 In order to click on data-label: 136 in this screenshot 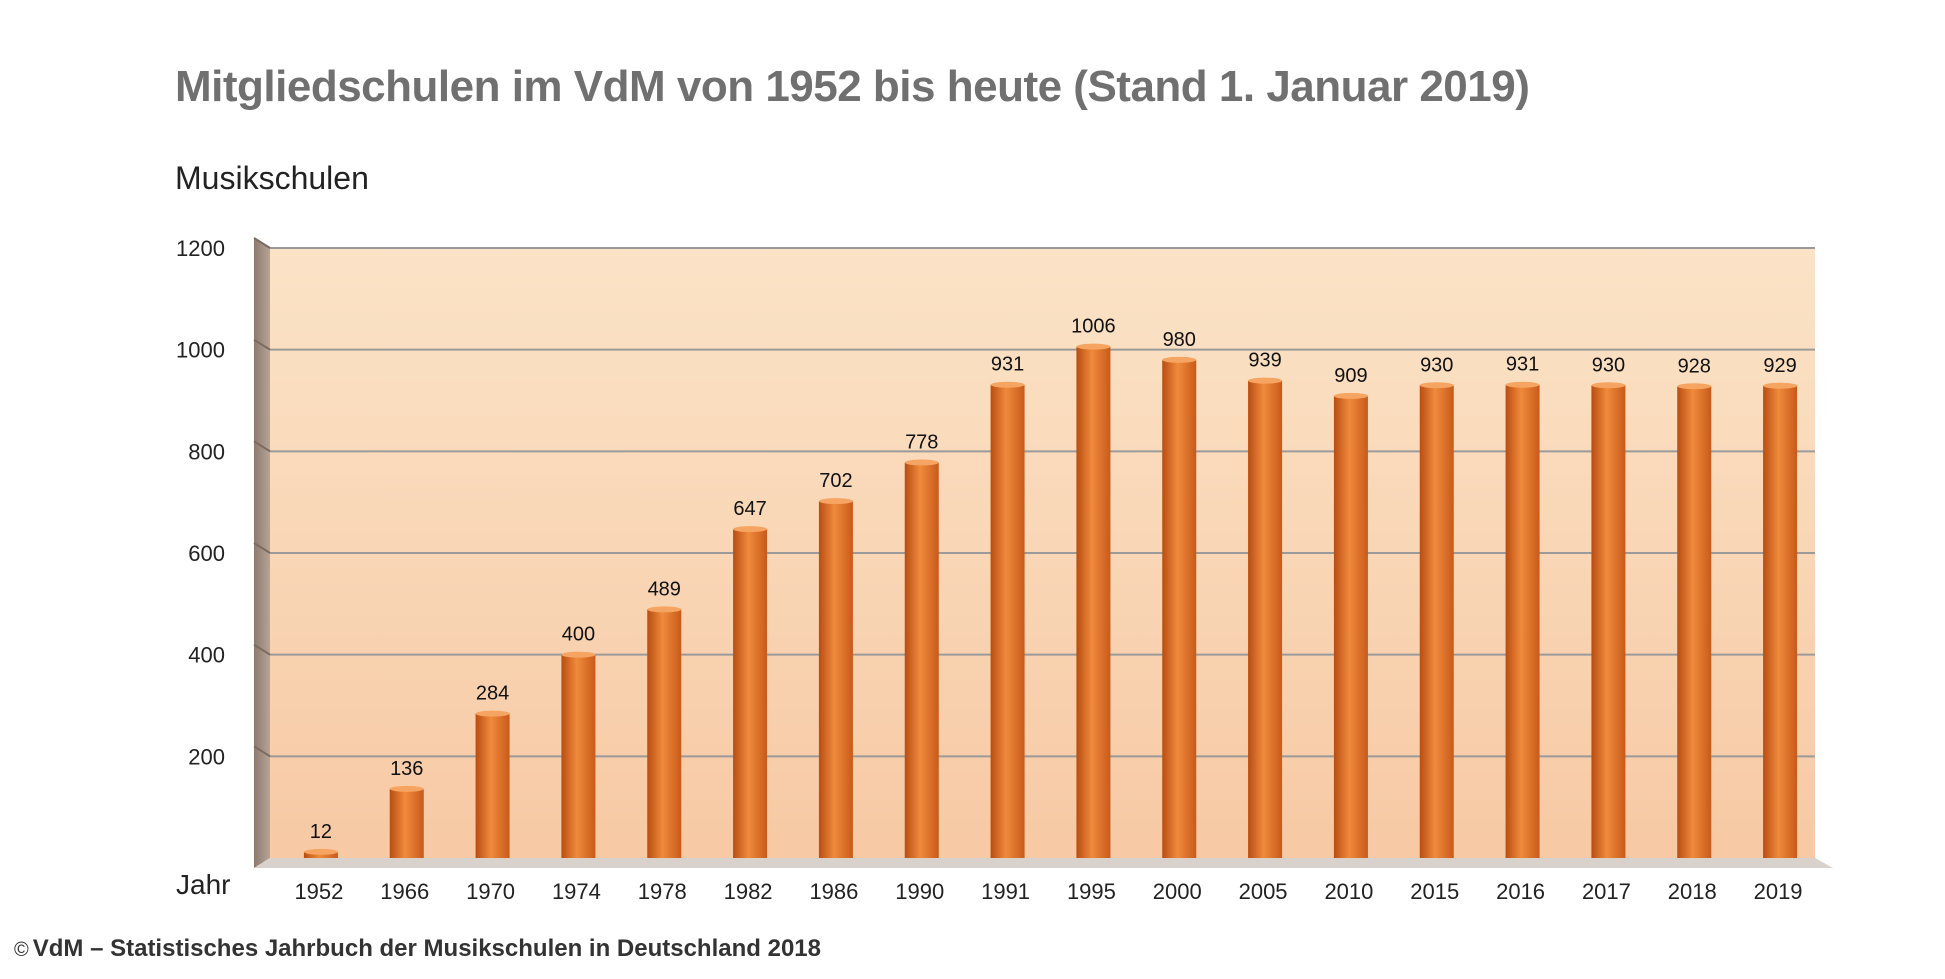, I will do `click(406, 769)`.